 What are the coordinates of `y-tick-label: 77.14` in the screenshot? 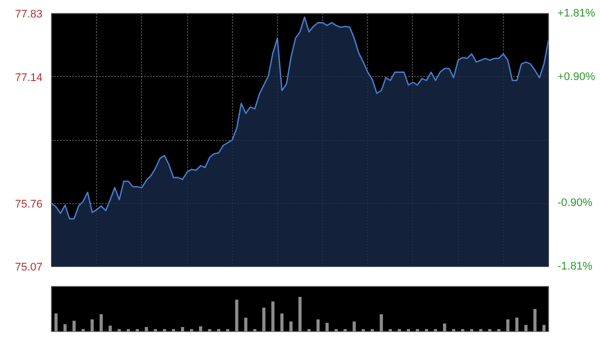 It's located at (28, 78).